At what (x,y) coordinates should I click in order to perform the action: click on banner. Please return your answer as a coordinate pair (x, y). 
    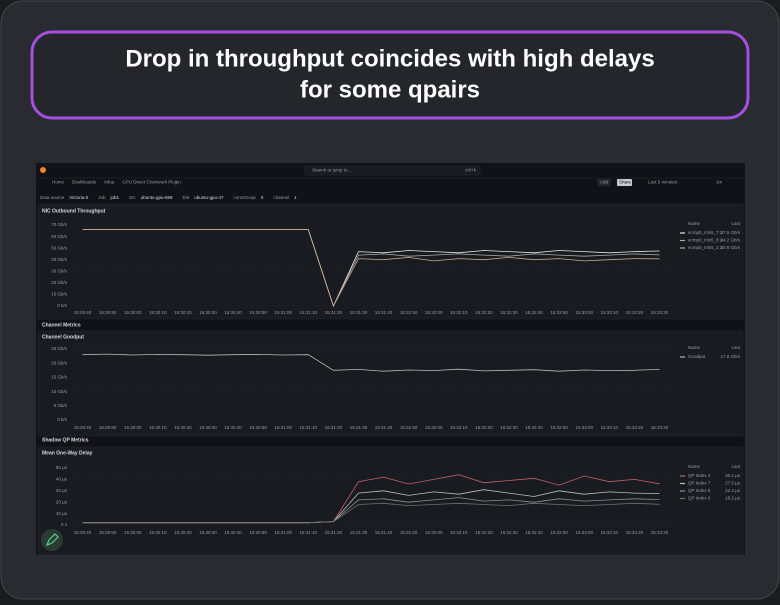
    Looking at the image, I should click on (390, 75).